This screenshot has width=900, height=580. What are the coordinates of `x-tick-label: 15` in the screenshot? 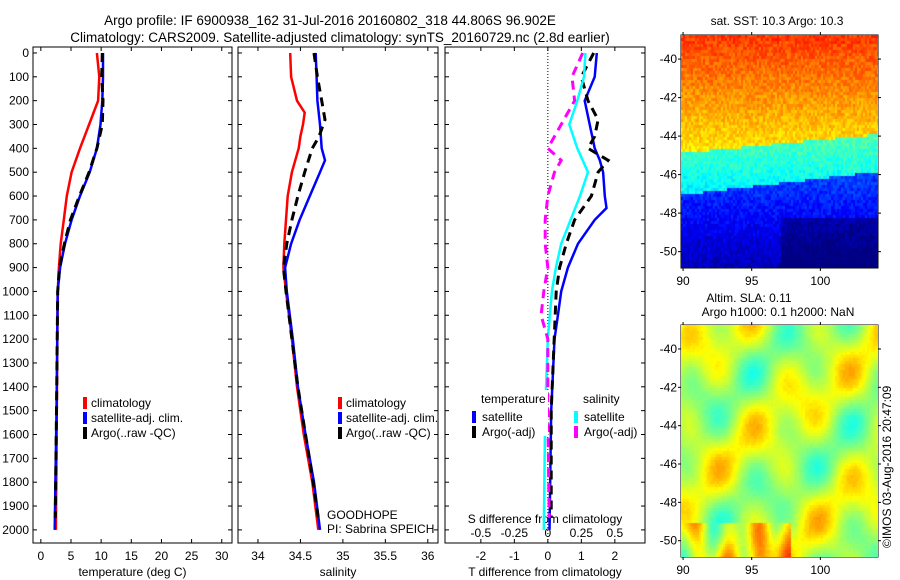 It's located at (132, 556).